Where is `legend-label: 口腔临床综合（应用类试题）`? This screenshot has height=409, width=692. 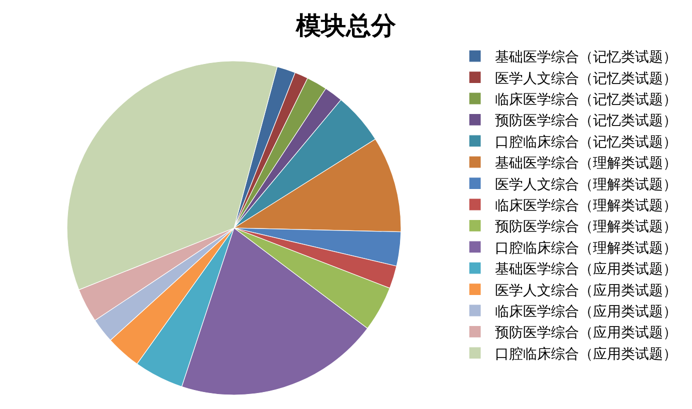 legend-label: 口腔临床综合（应用类试题） is located at coordinates (586, 354).